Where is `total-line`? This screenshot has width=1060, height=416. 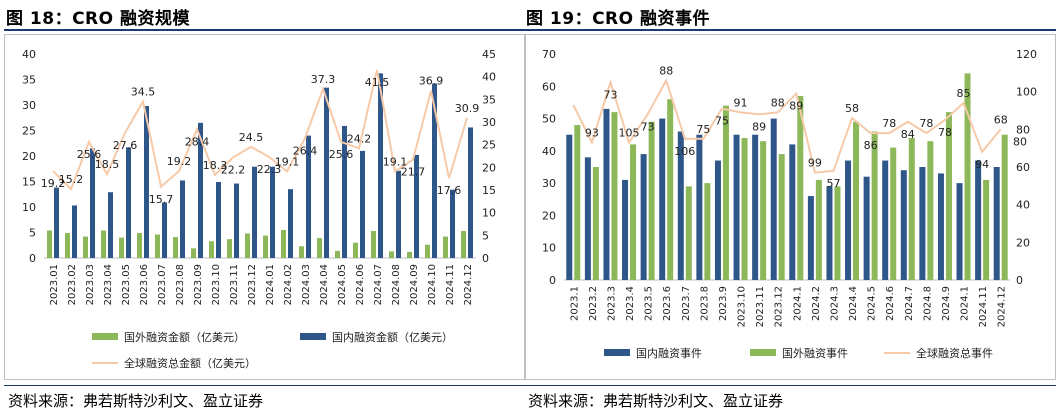
total-line is located at coordinates (260, 130).